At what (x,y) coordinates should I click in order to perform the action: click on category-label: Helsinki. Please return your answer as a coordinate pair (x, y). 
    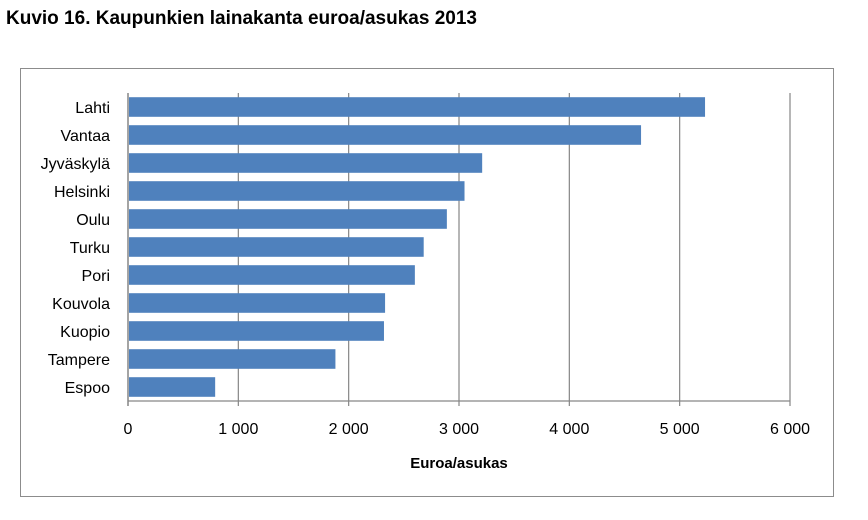
    Looking at the image, I should click on (82, 192).